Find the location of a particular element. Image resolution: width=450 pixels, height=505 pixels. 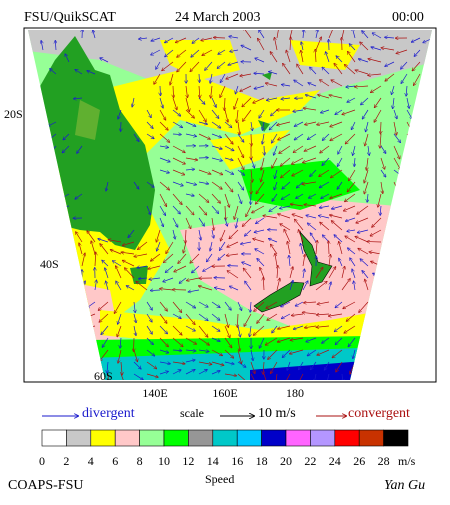

date: 24 March 2003 is located at coordinates (218, 17).